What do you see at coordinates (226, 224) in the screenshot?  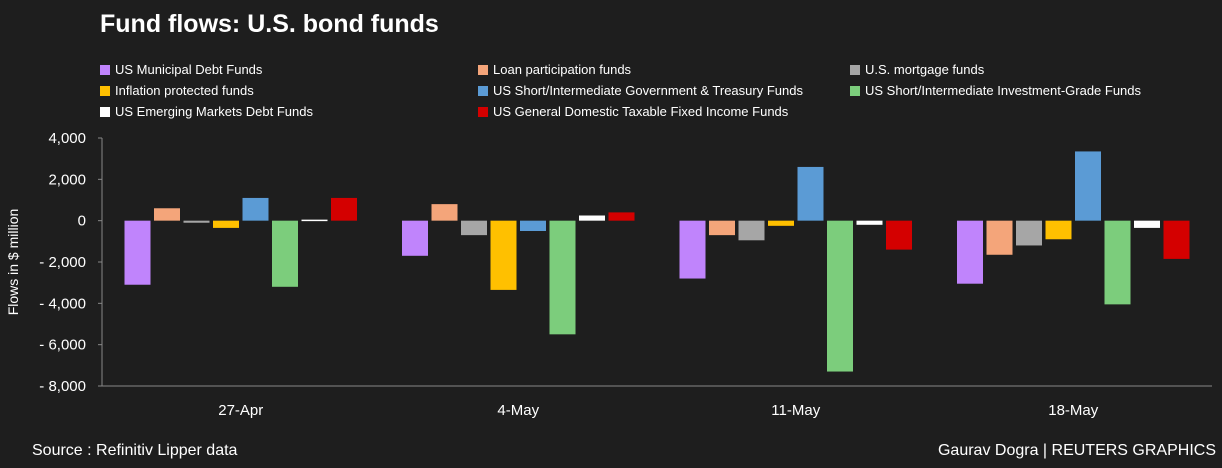 I see `bar-inflation-protected-funds-27-apr` at bounding box center [226, 224].